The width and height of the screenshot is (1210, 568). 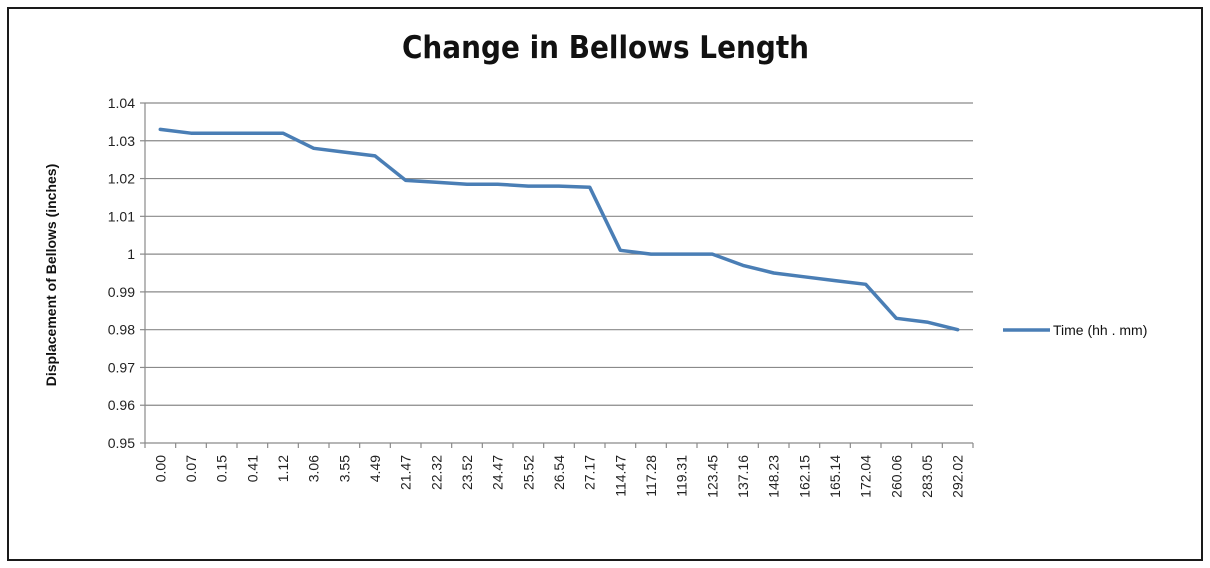 What do you see at coordinates (252, 468) in the screenshot?
I see `x-tick-label: 0.41` at bounding box center [252, 468].